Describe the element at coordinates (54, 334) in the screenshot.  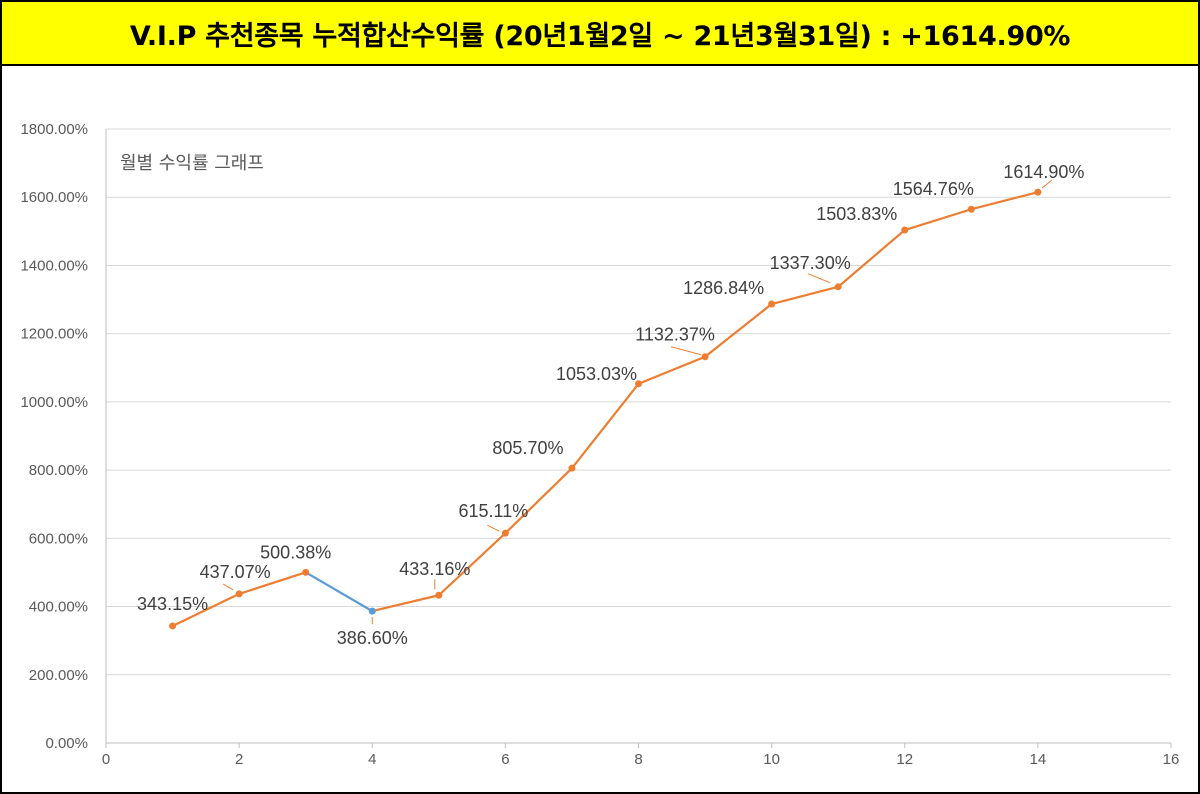
I see `y-tick-label: 1200.00%` at that location.